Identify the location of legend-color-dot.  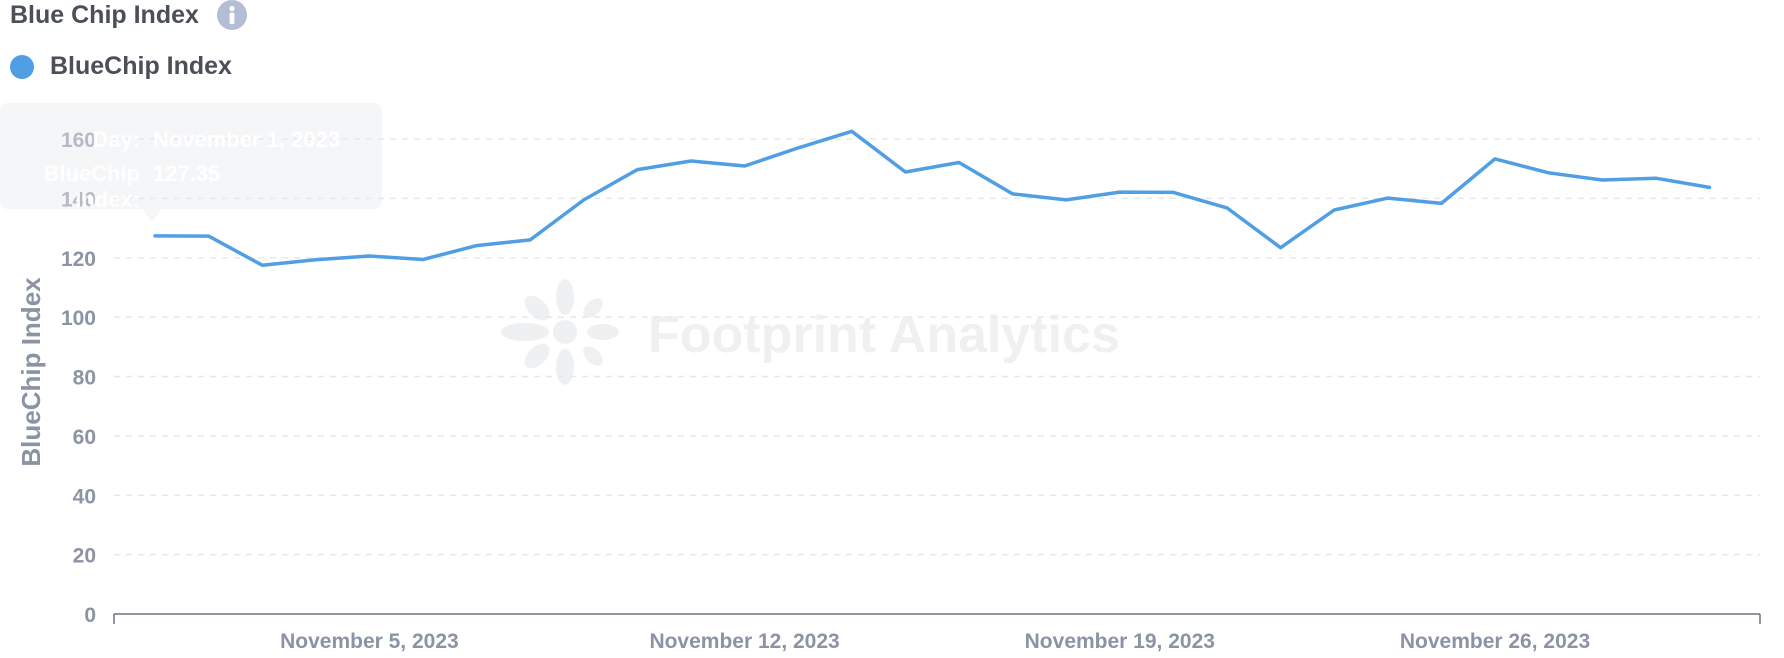
(22, 66).